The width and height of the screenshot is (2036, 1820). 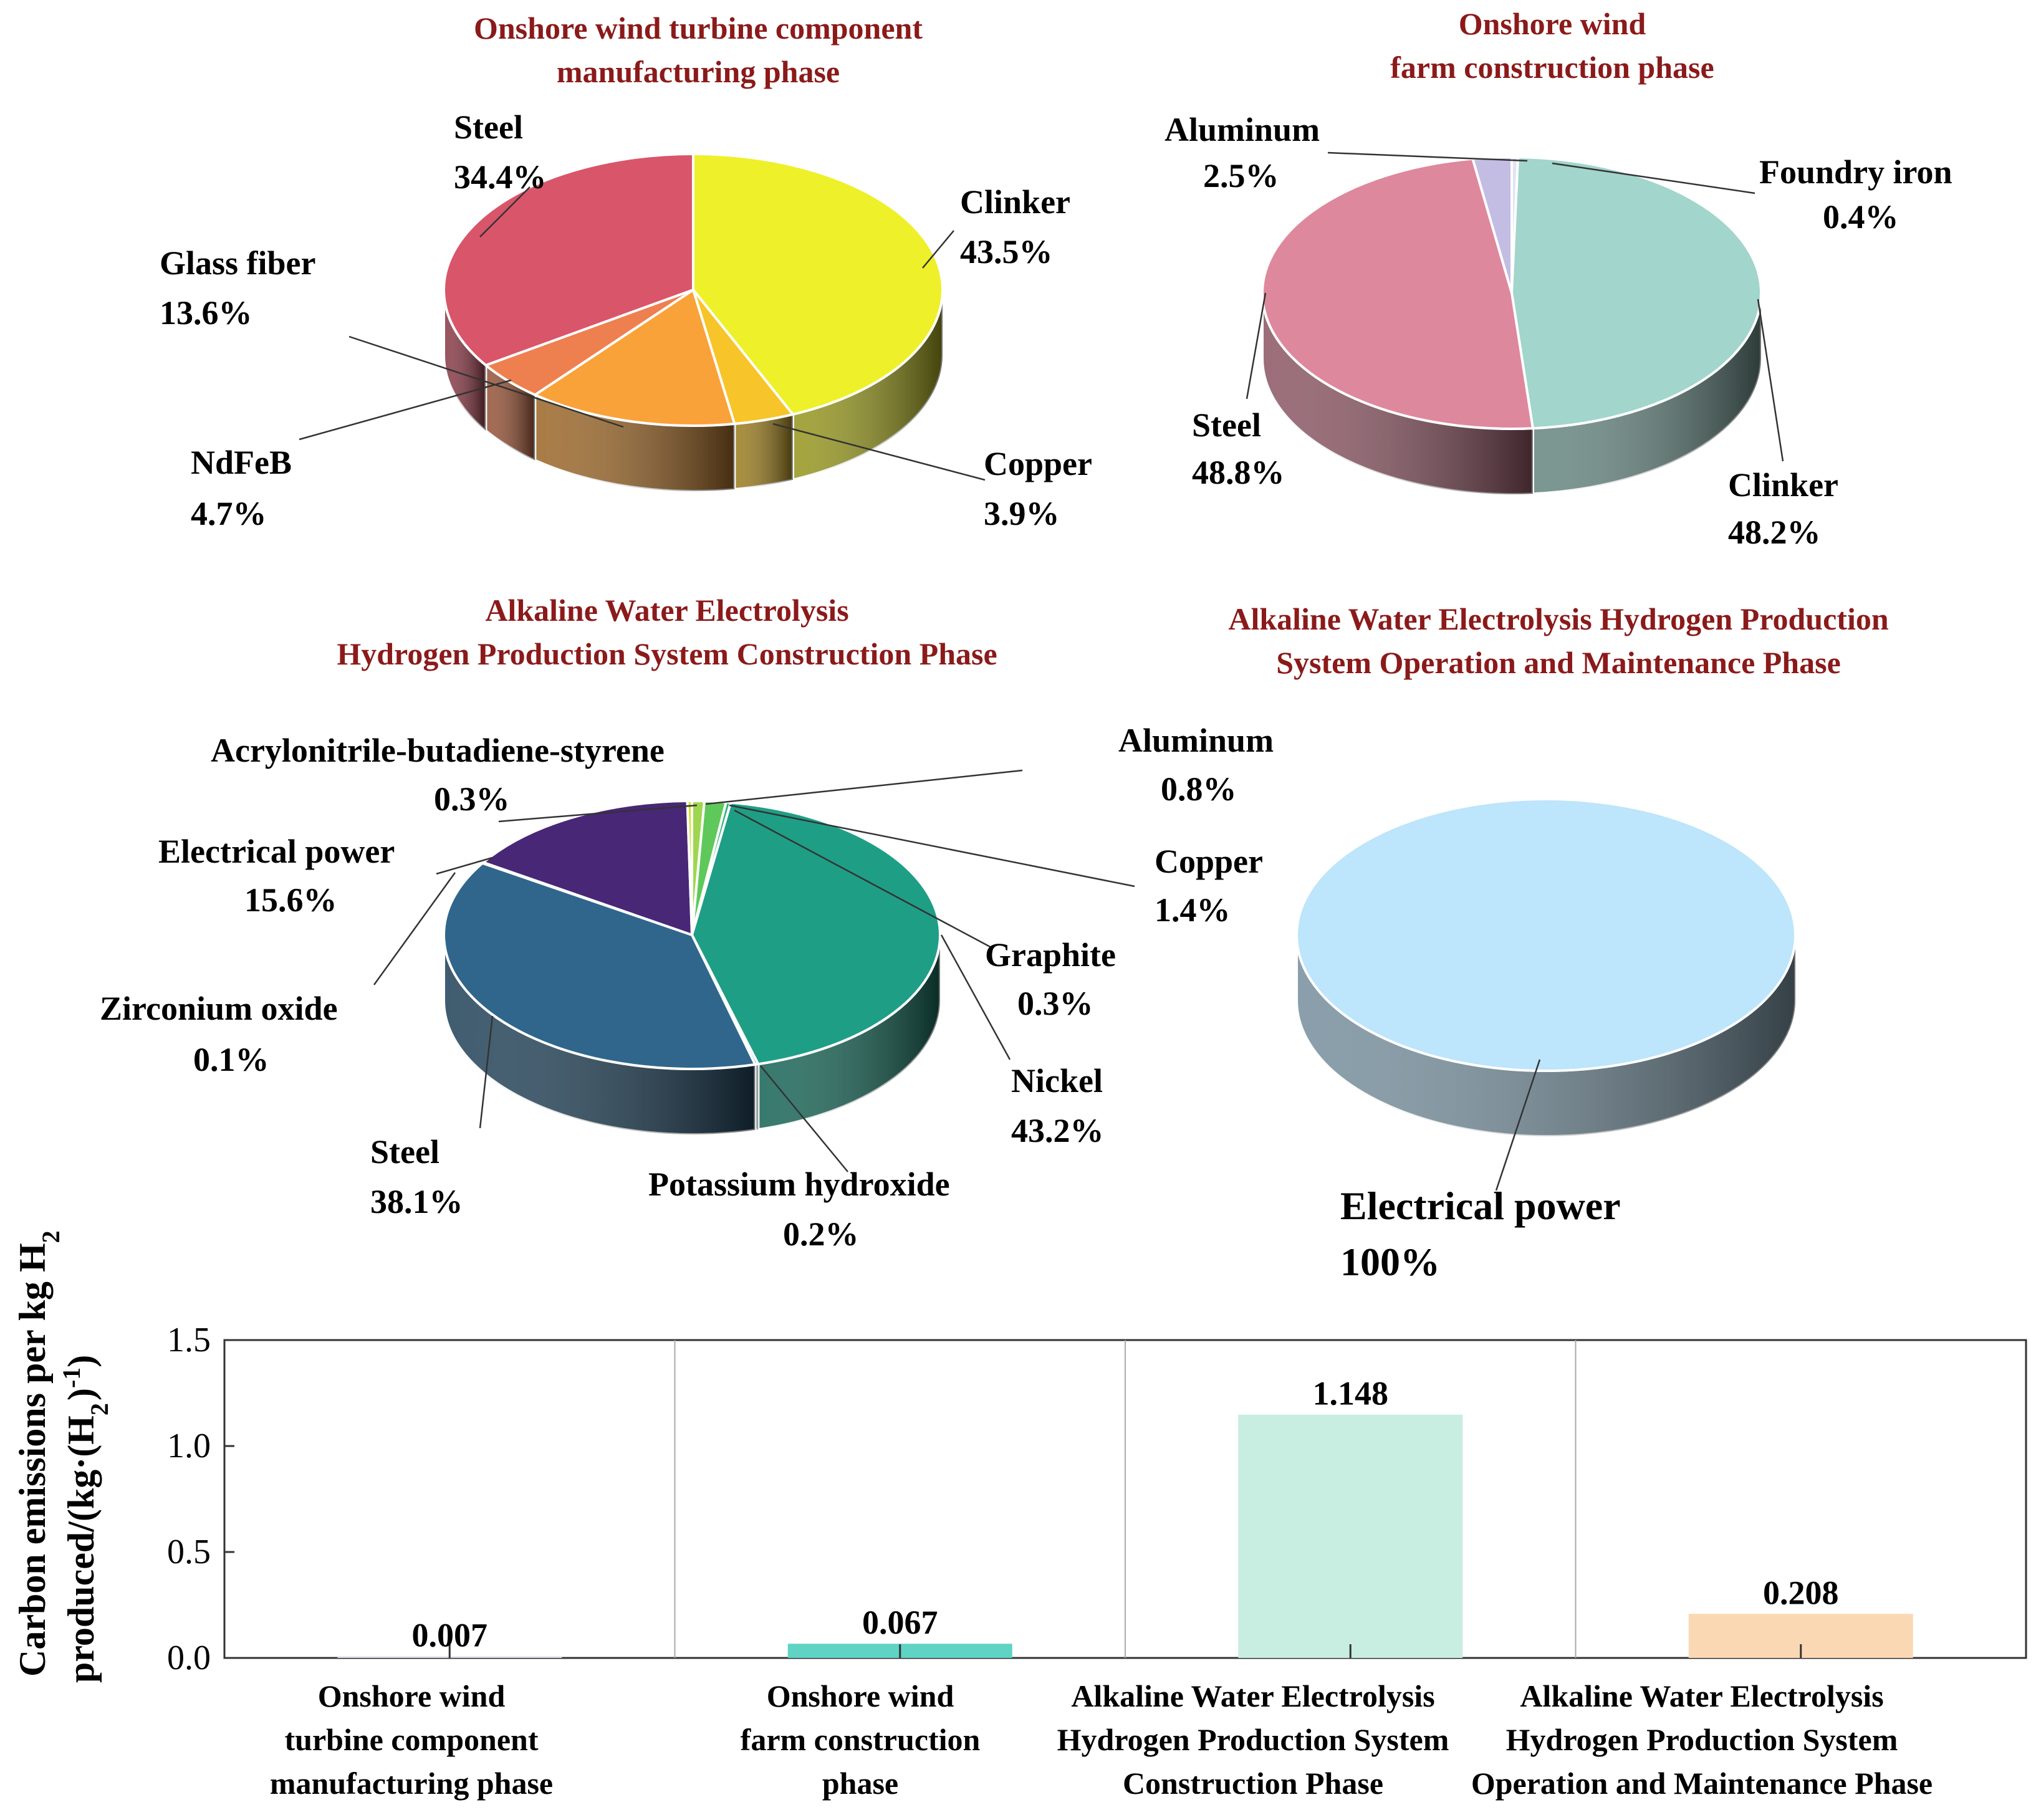 What do you see at coordinates (1855, 172) in the screenshot?
I see `pie2-label-foundryiron-name: Foundry iron` at bounding box center [1855, 172].